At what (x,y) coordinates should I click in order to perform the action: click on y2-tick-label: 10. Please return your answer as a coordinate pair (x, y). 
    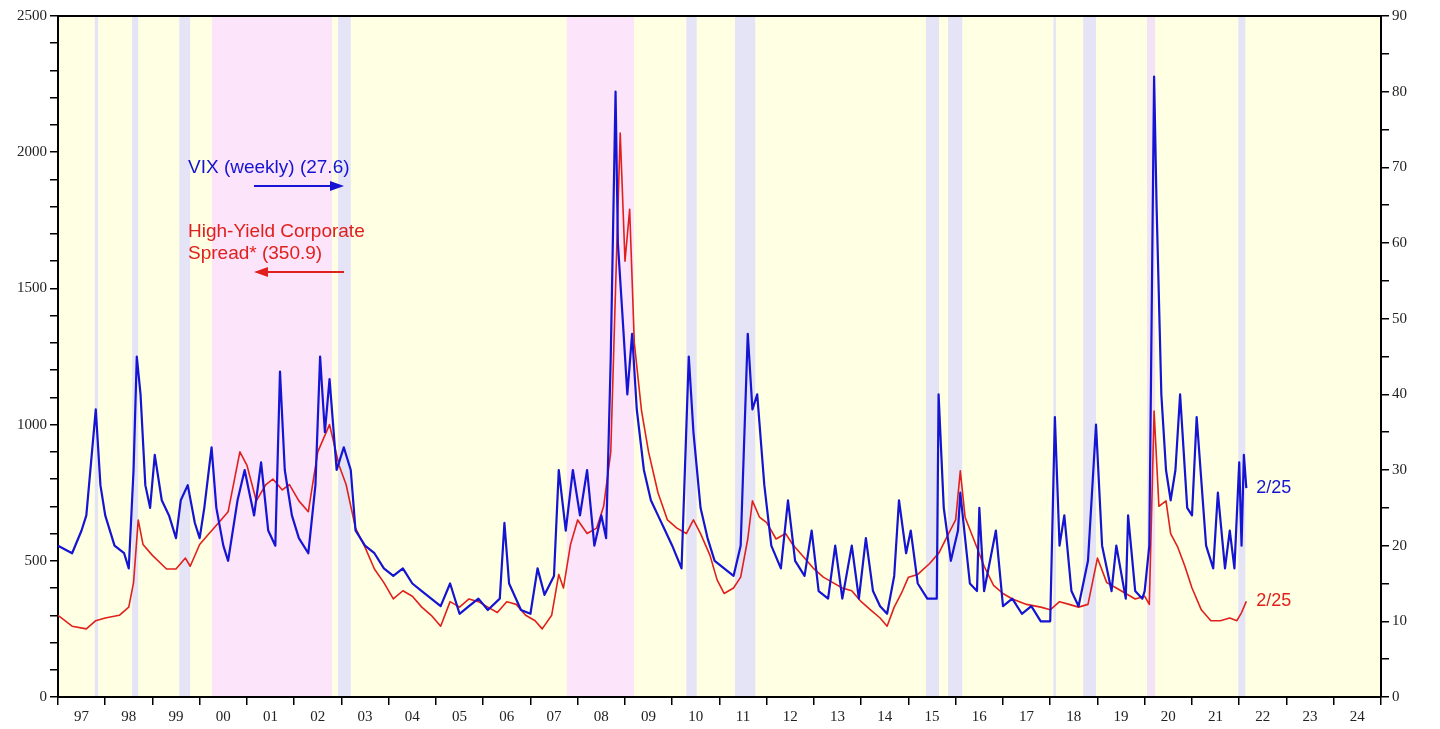
    Looking at the image, I should click on (1399, 620).